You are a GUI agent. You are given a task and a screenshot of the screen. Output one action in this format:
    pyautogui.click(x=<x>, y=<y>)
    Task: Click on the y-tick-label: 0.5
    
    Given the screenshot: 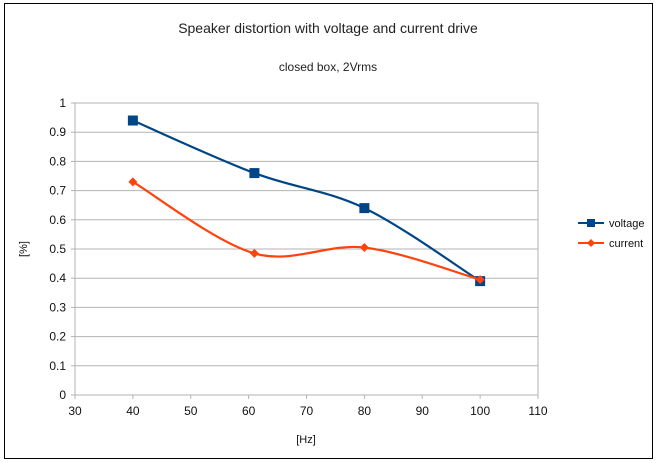 What is the action you would take?
    pyautogui.click(x=57, y=249)
    